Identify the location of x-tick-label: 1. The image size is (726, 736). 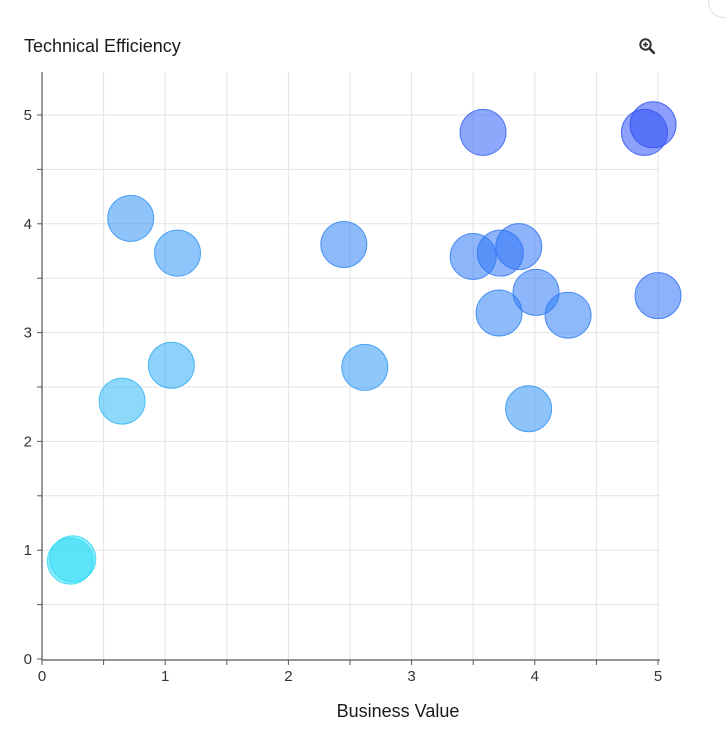
(165, 676).